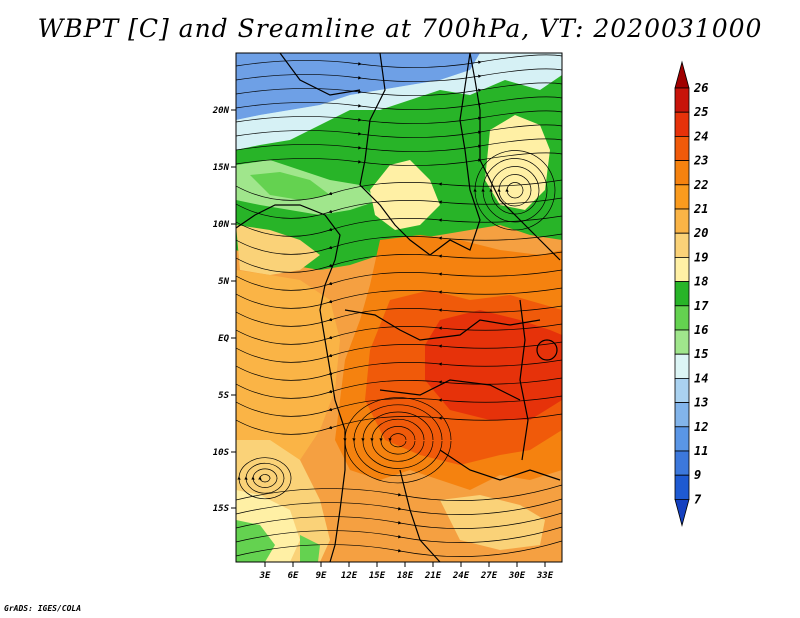  What do you see at coordinates (700, 209) in the screenshot?
I see `colorbar-label: 21` at bounding box center [700, 209].